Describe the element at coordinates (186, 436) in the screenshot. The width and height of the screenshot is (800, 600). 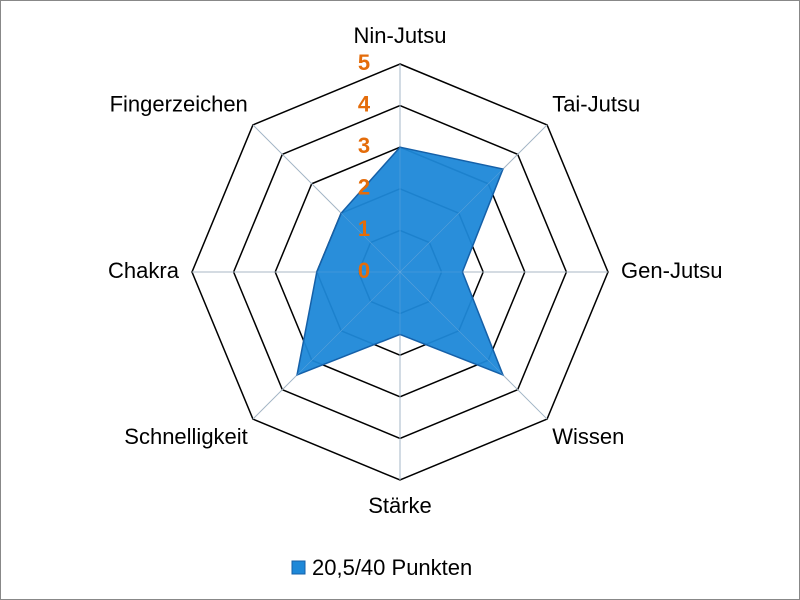
I see `category-label: Schnelligkeit` at that location.